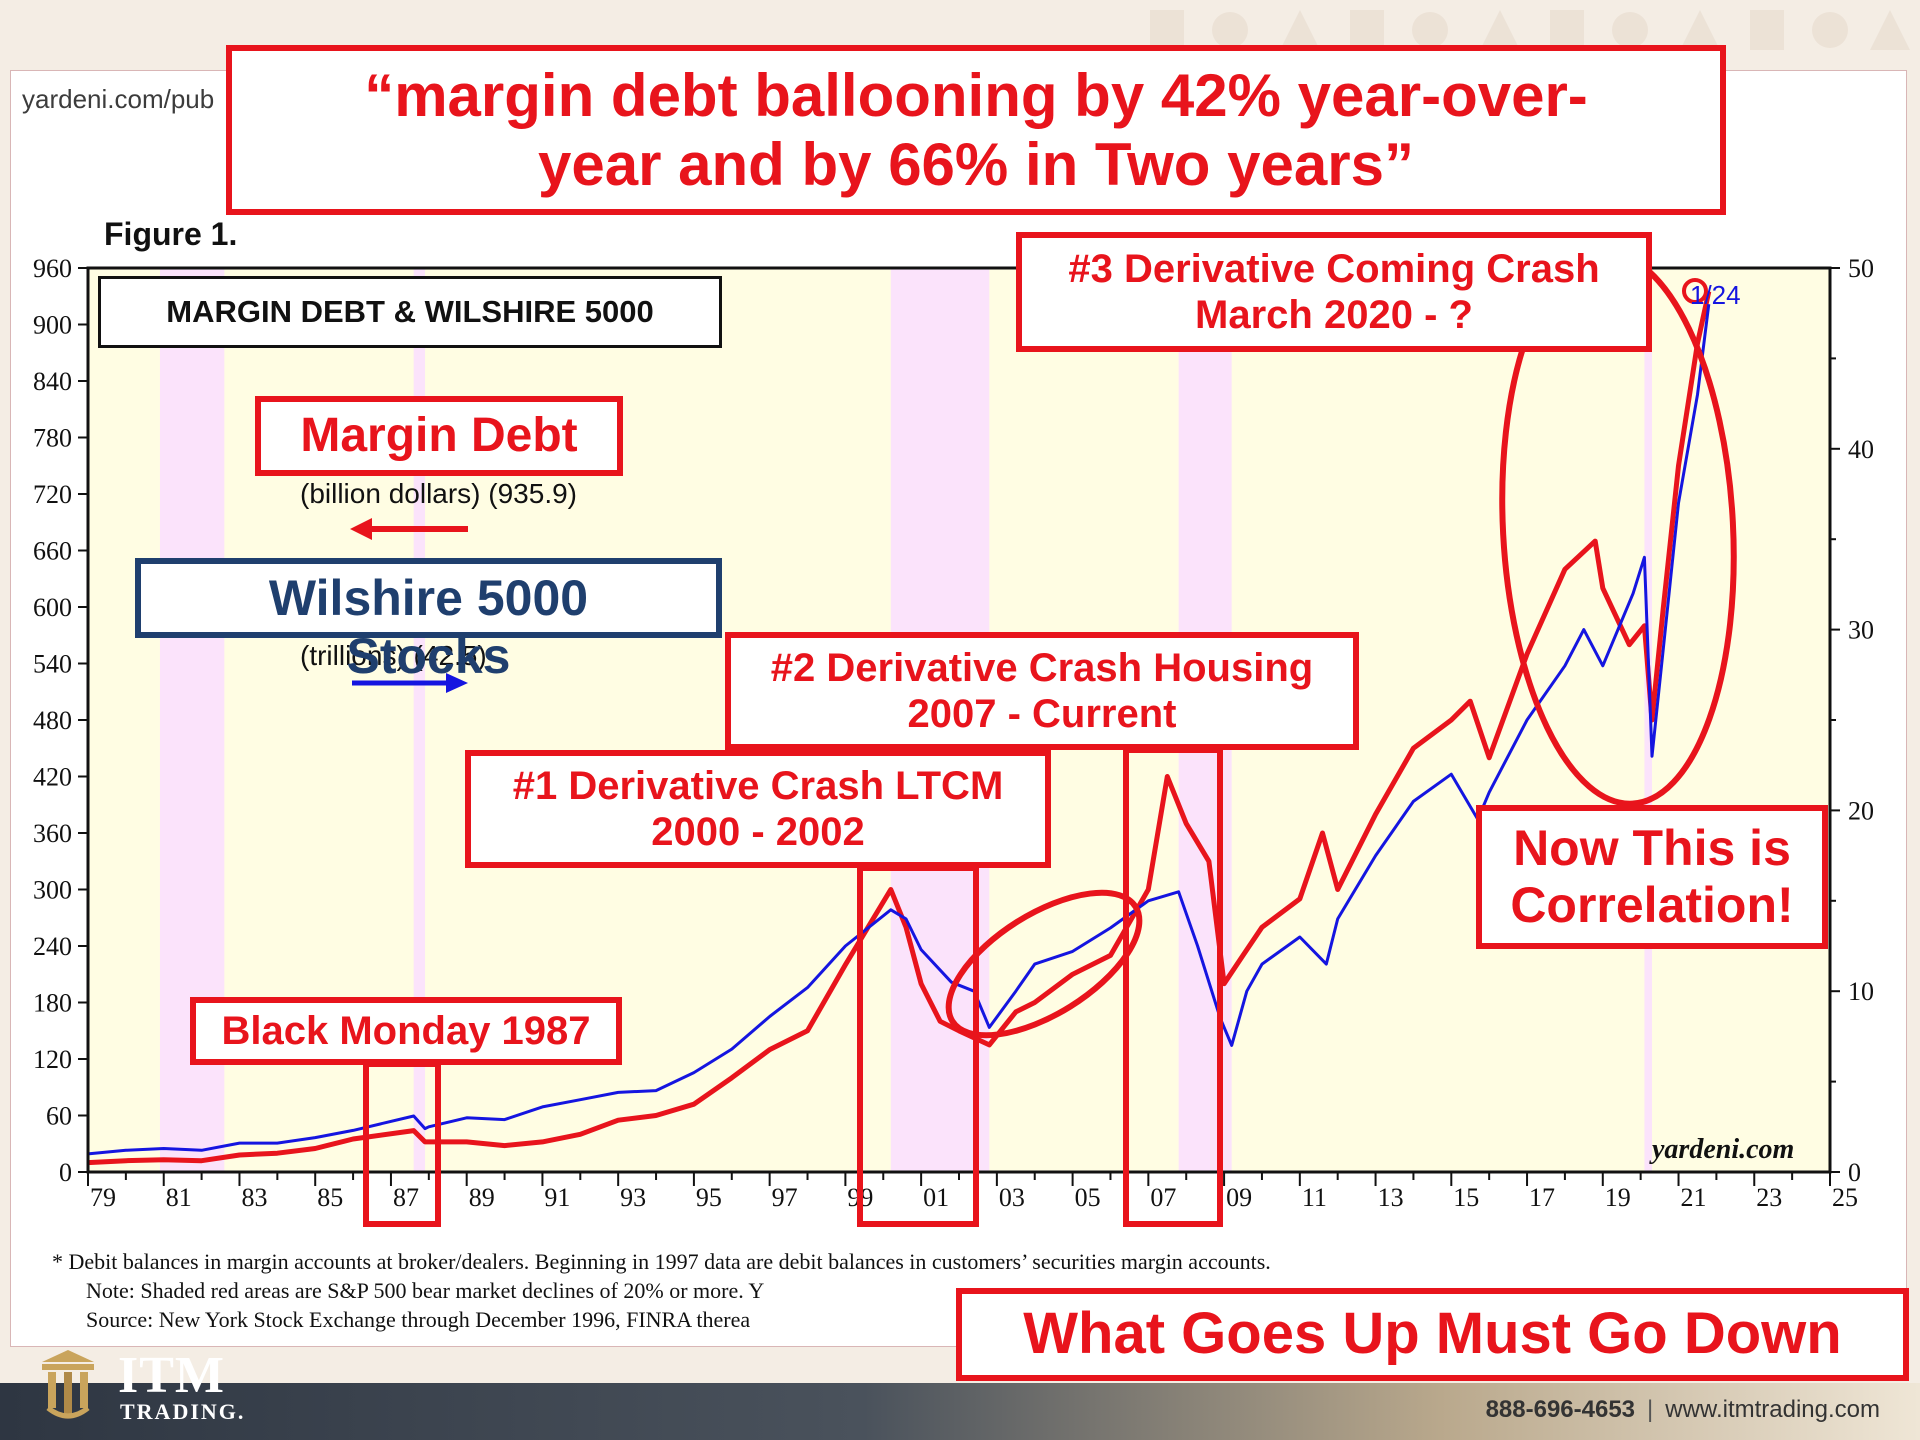 This screenshot has width=1920, height=1440. Describe the element at coordinates (52, 494) in the screenshot. I see `y-left-tick-label: 720` at that location.